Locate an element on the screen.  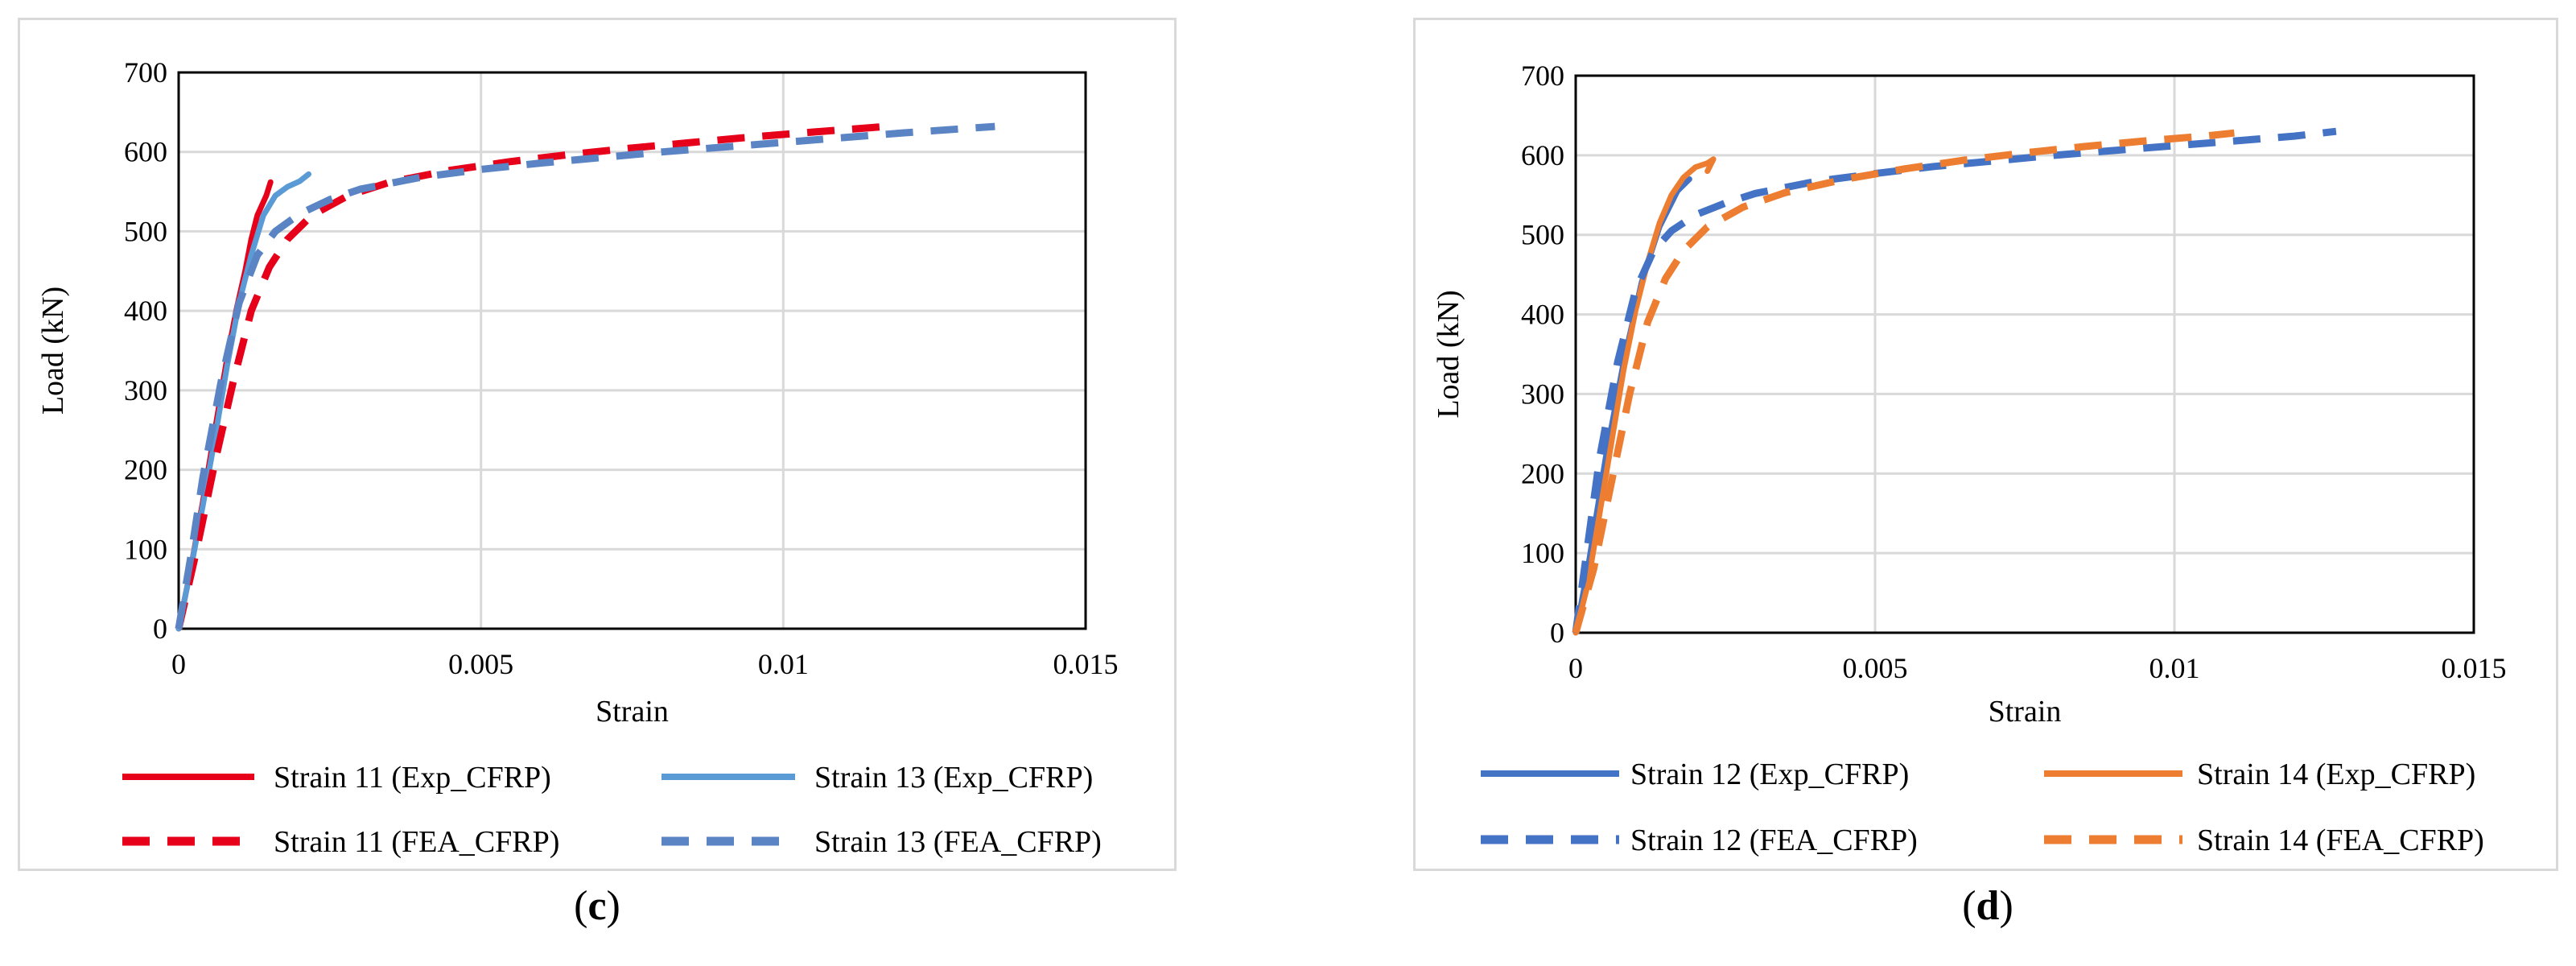
ytick-label-d-2: 200 is located at coordinates (1542, 473).